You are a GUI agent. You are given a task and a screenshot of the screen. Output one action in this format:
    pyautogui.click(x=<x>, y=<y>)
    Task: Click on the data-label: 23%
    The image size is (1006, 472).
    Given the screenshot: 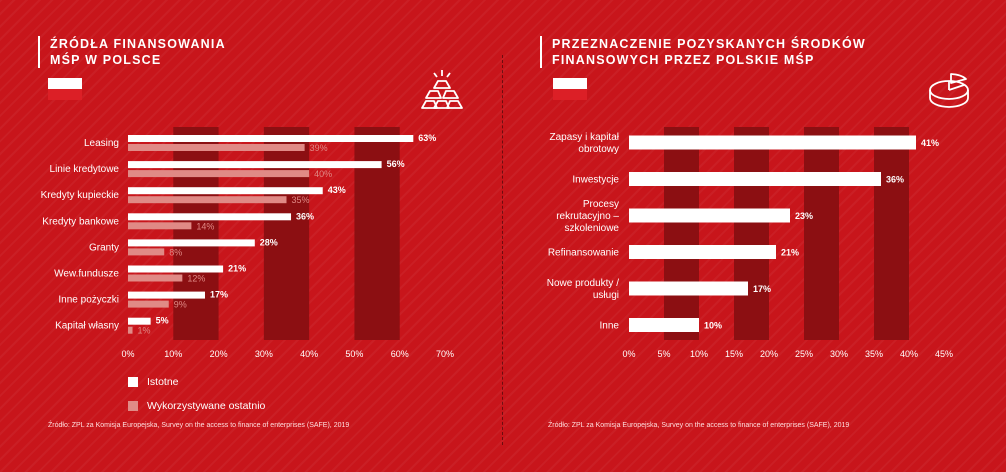 What is the action you would take?
    pyautogui.click(x=804, y=216)
    